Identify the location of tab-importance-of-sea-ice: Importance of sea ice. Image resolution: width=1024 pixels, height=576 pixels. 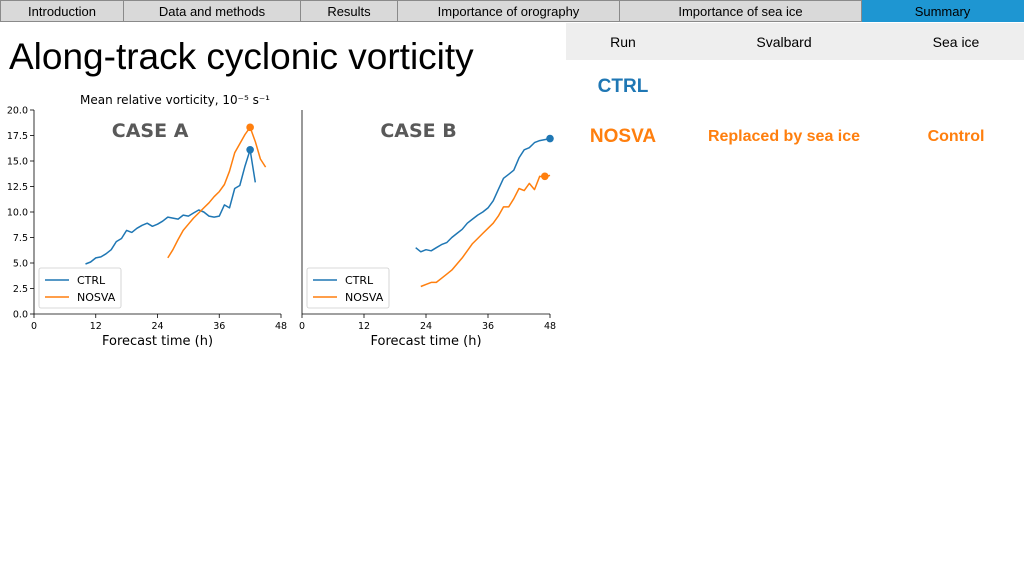
(741, 11).